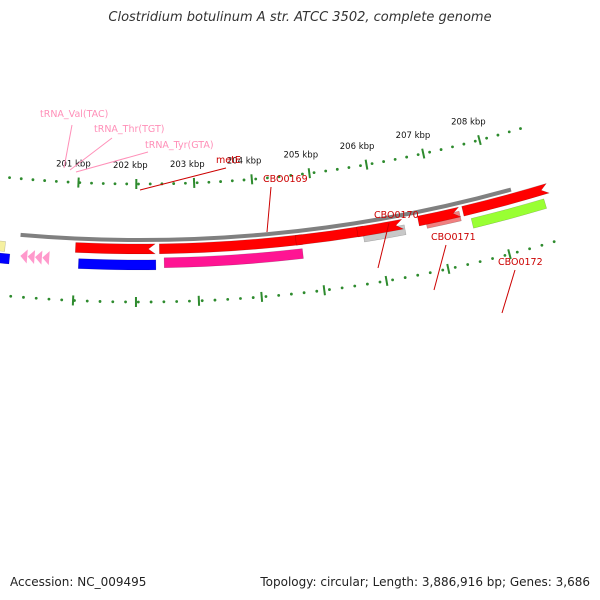  What do you see at coordinates (440, 267) in the screenshot?
I see `leader-cbo0171` at bounding box center [440, 267].